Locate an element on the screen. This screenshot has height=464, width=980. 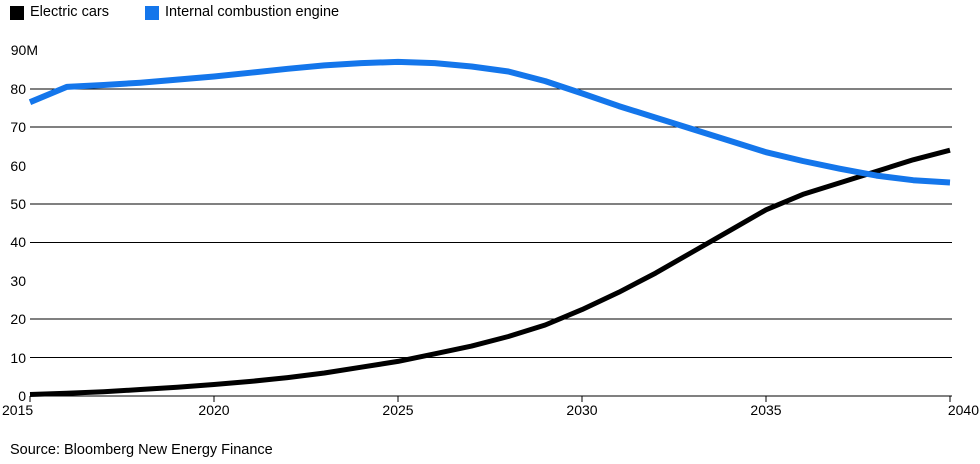
y-axis-label-60: 60 is located at coordinates (18, 165).